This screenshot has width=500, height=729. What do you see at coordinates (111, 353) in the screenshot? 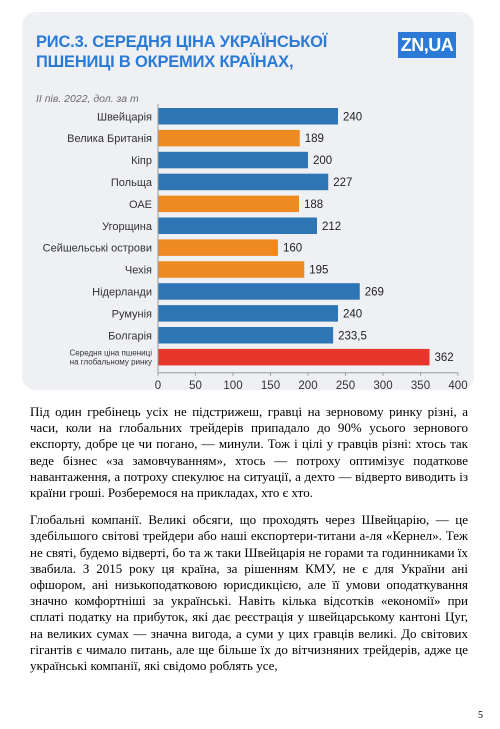
I see `category-label: Середня ціна пшениці` at bounding box center [111, 353].